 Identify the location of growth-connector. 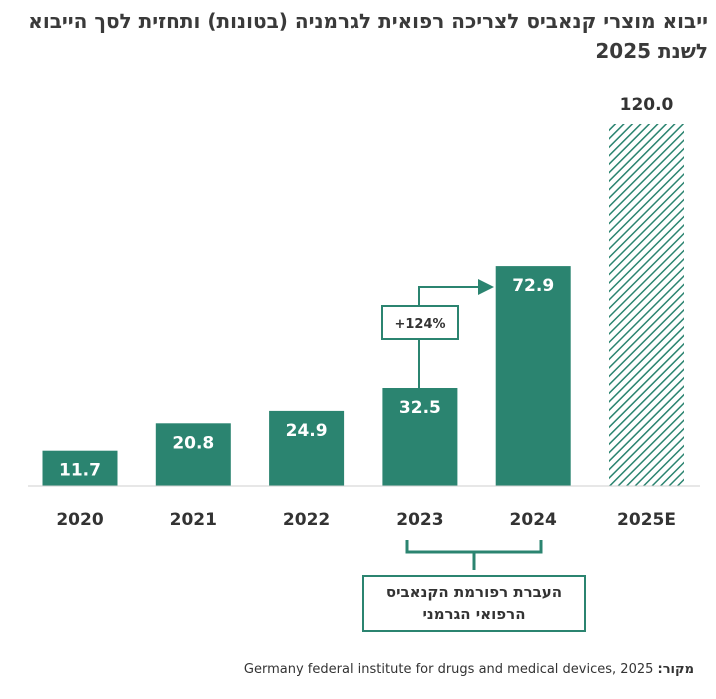
(456, 333).